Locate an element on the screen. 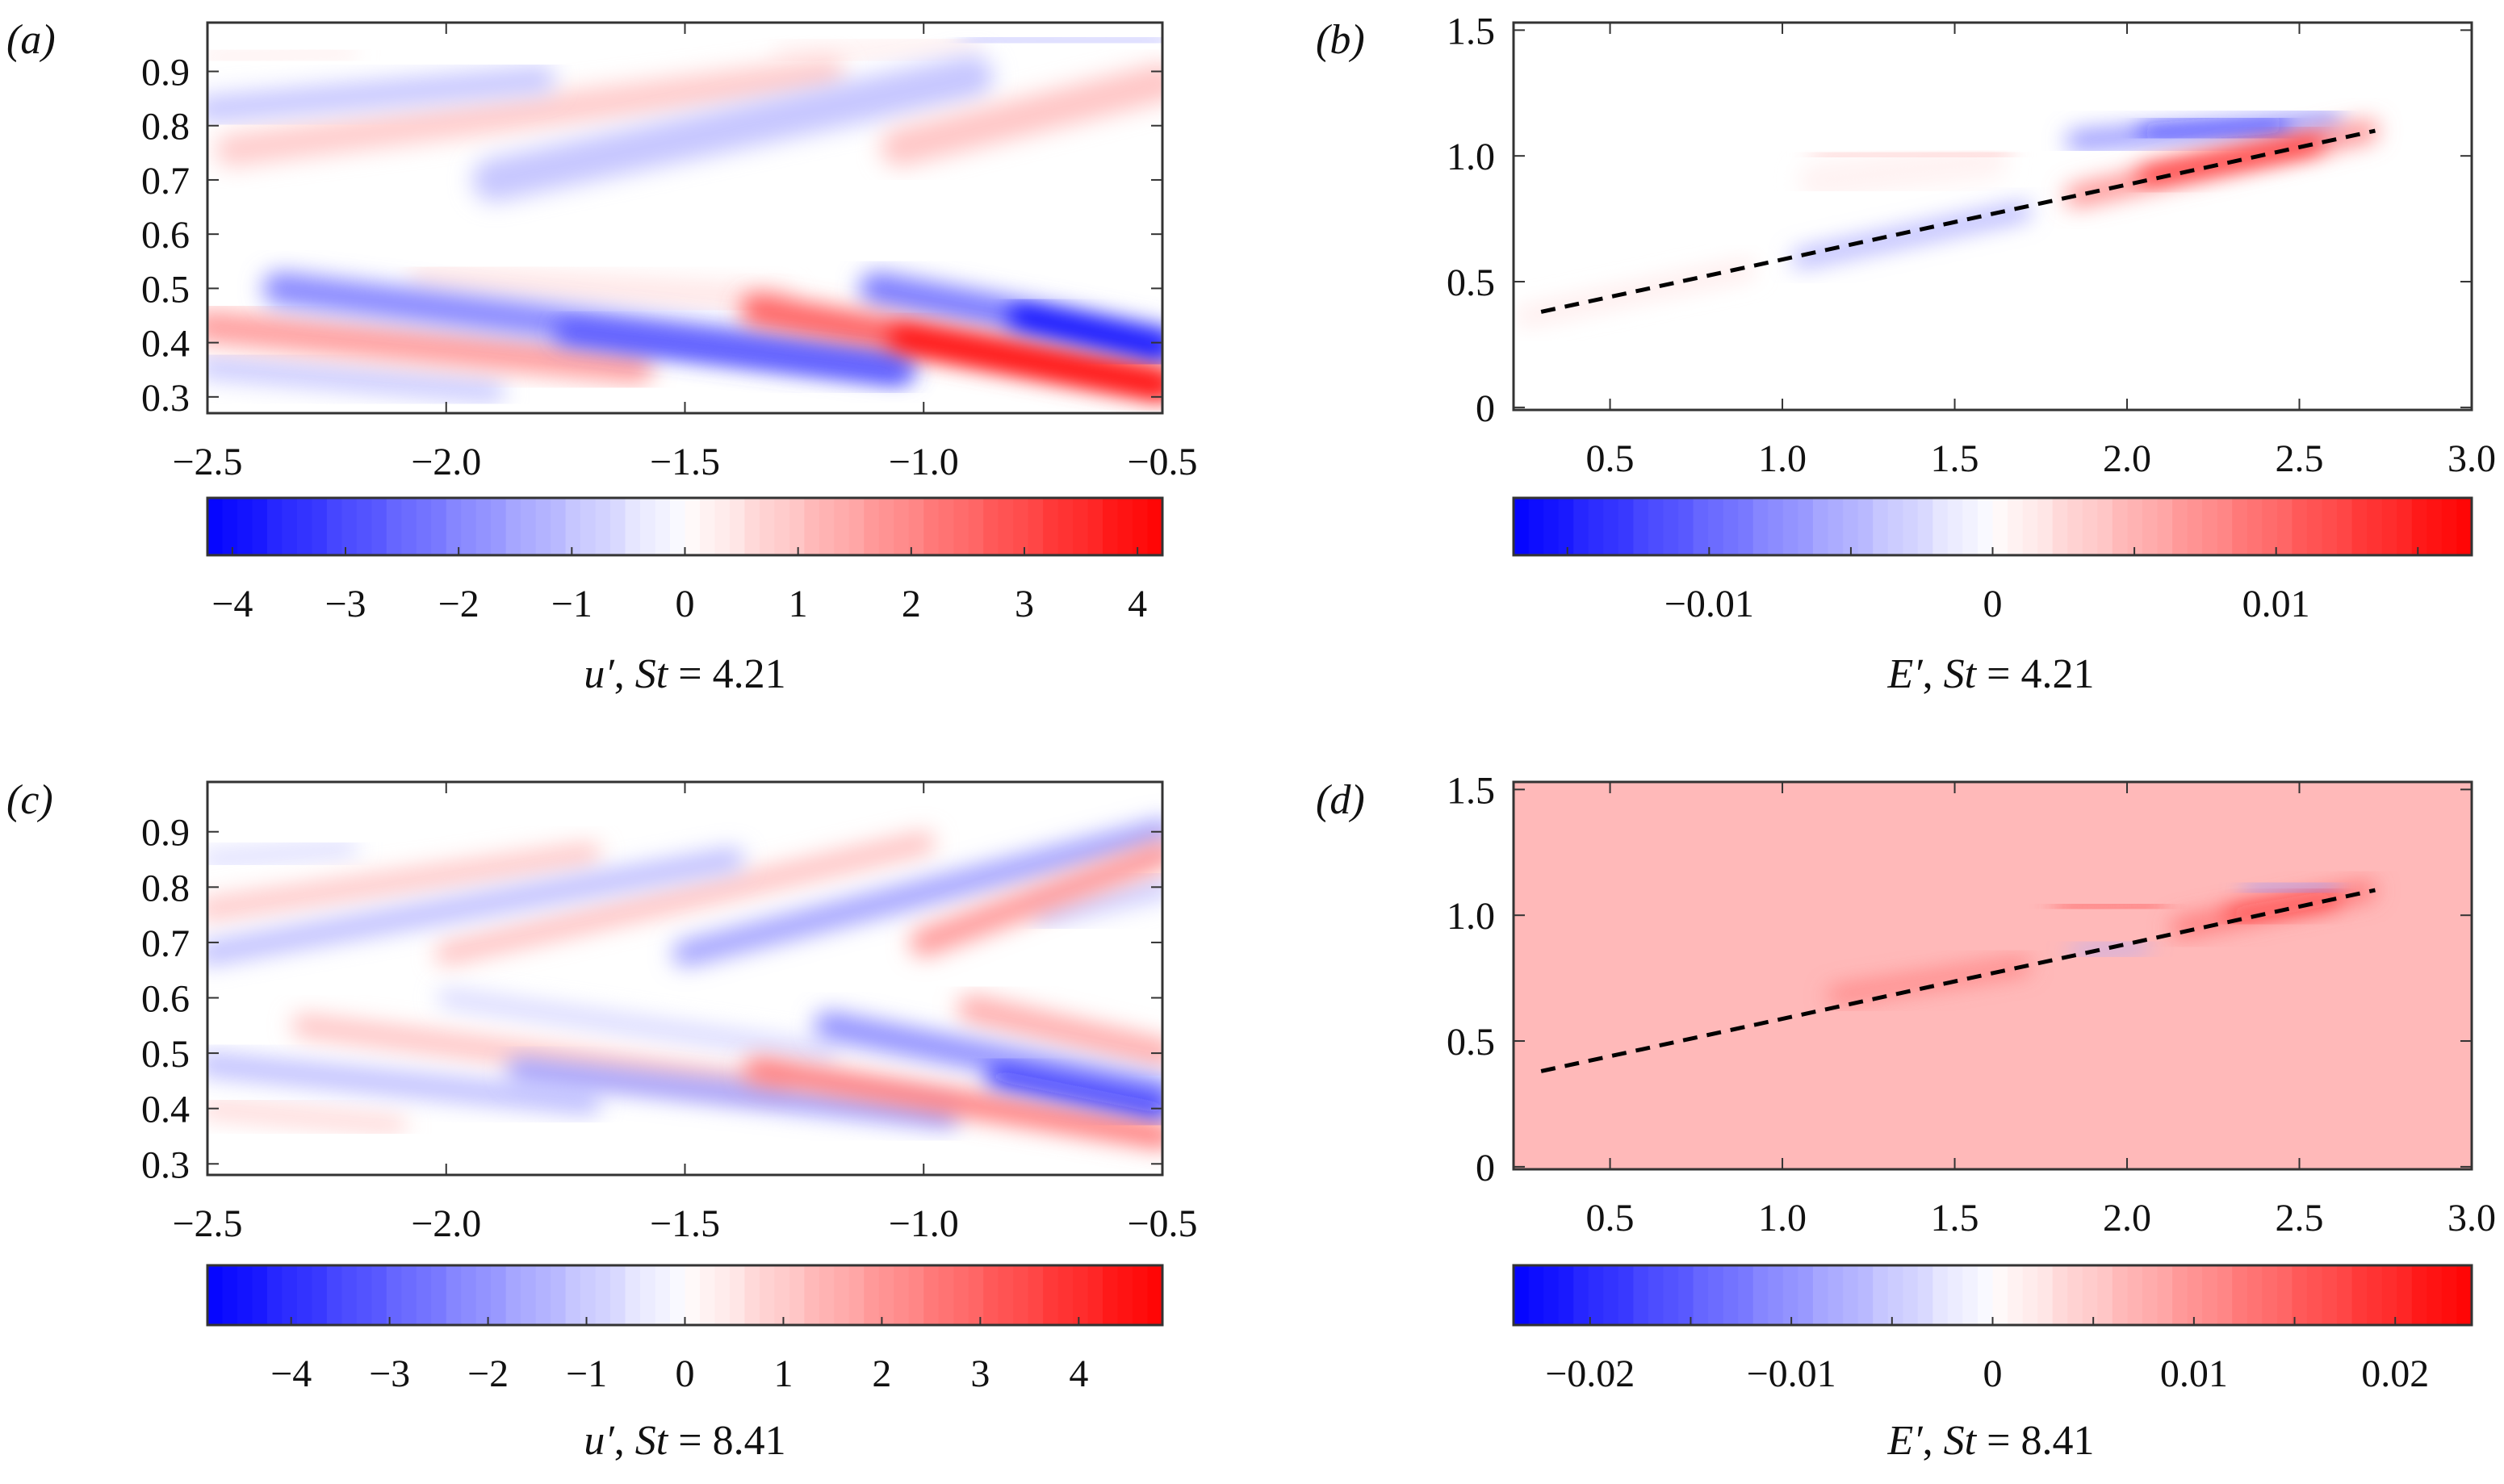  y-tick-label: 0.3 is located at coordinates (165, 1164).